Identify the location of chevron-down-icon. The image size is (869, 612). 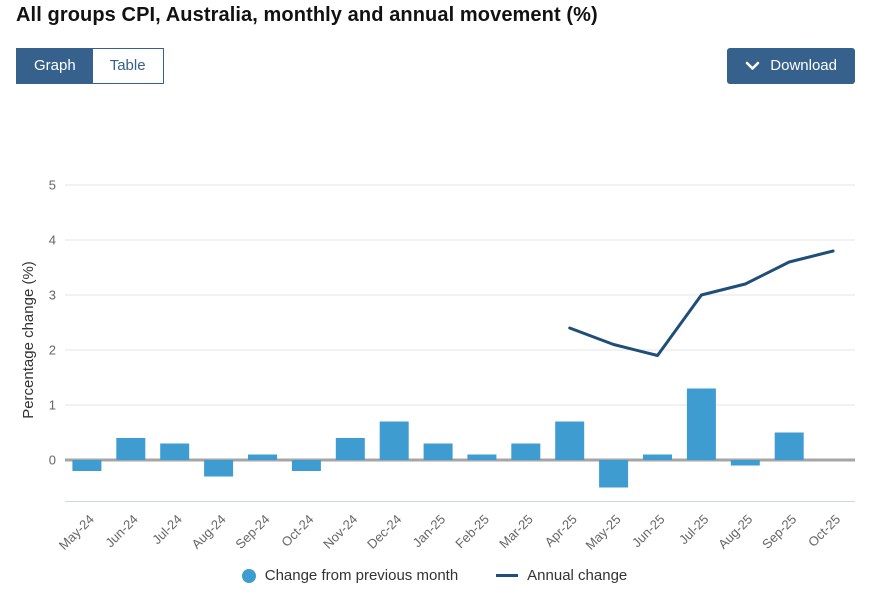
(752, 66).